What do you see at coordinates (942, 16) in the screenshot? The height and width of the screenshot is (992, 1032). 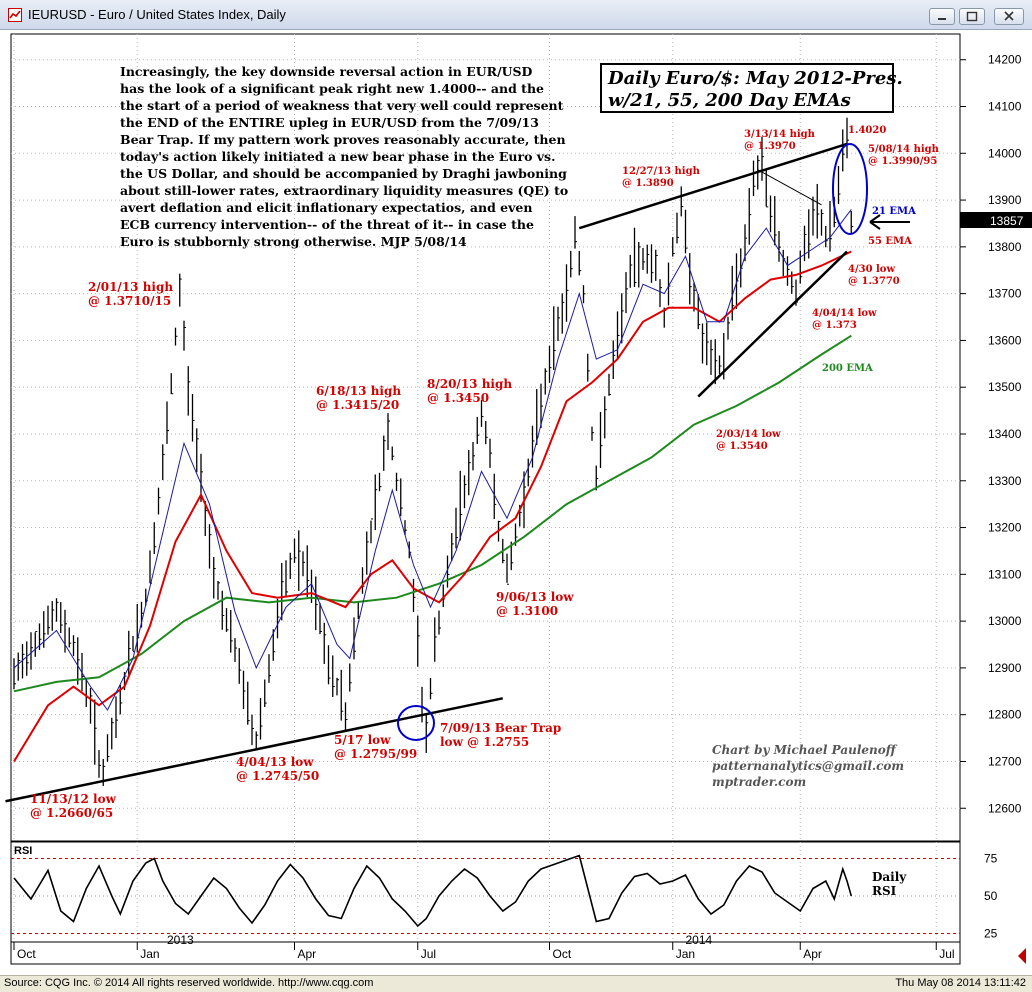 I see `minimize-button` at bounding box center [942, 16].